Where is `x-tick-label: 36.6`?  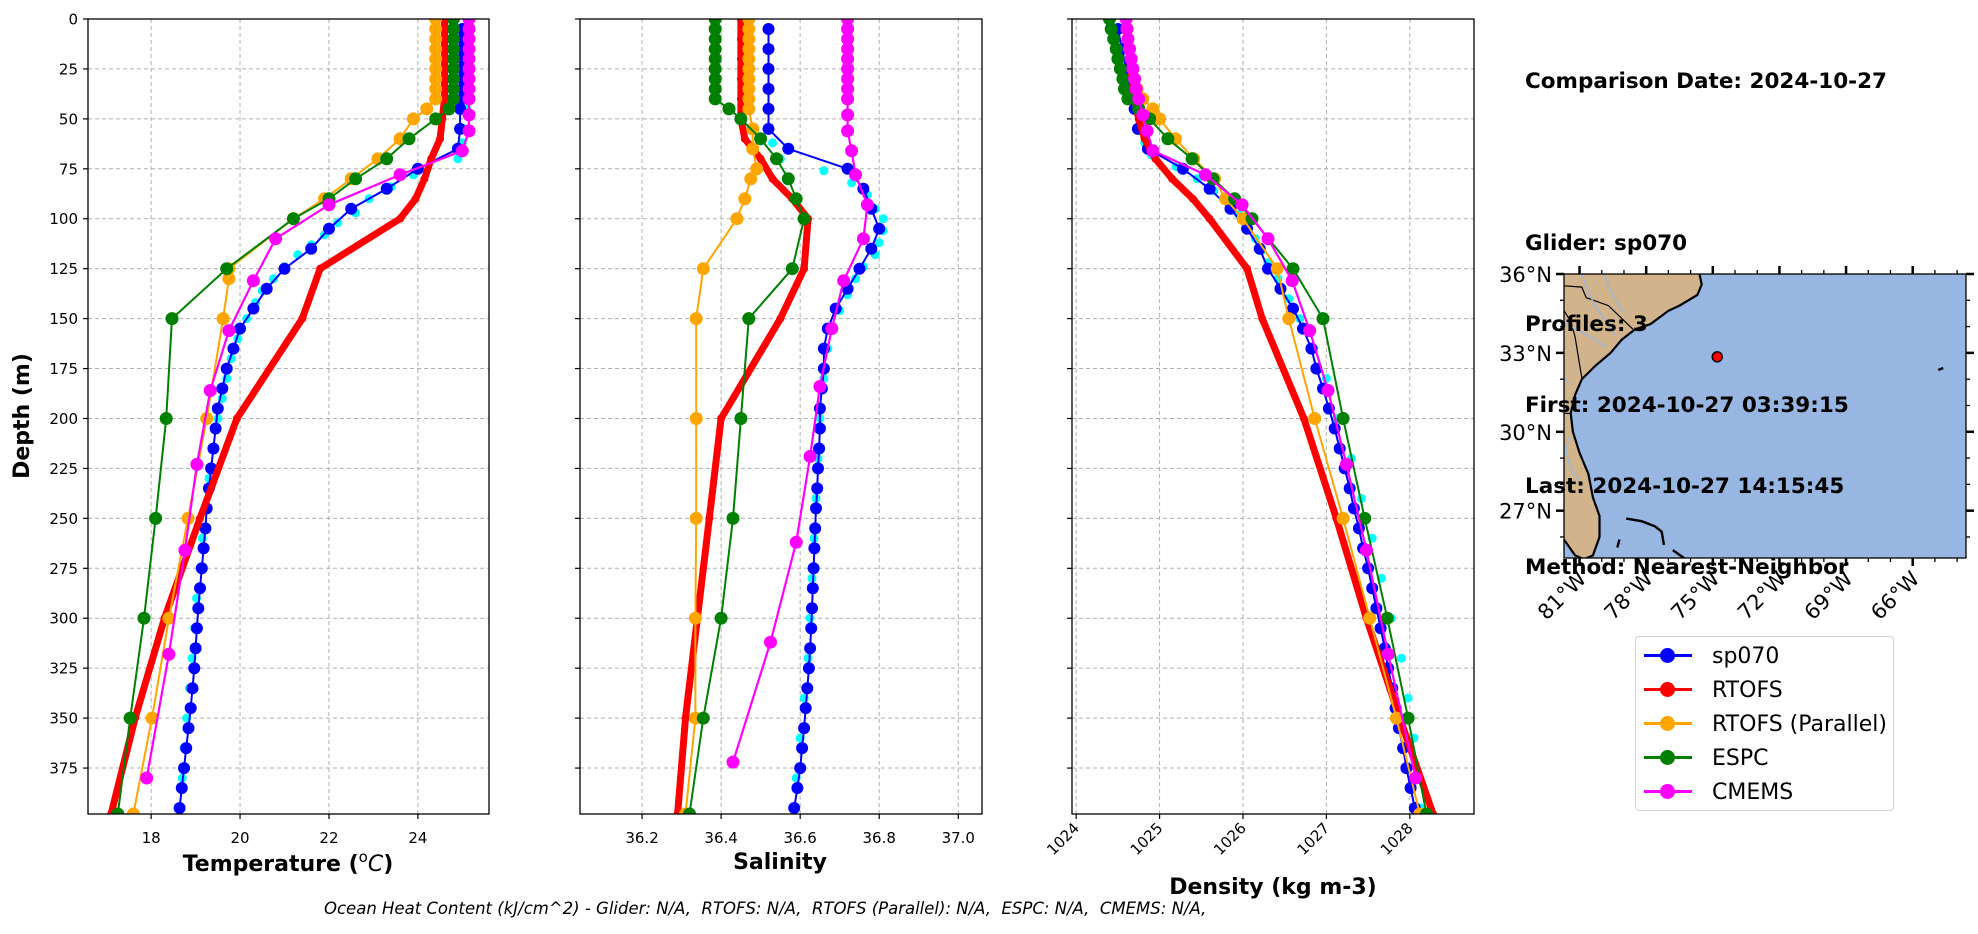
x-tick-label: 36.6 is located at coordinates (799, 838).